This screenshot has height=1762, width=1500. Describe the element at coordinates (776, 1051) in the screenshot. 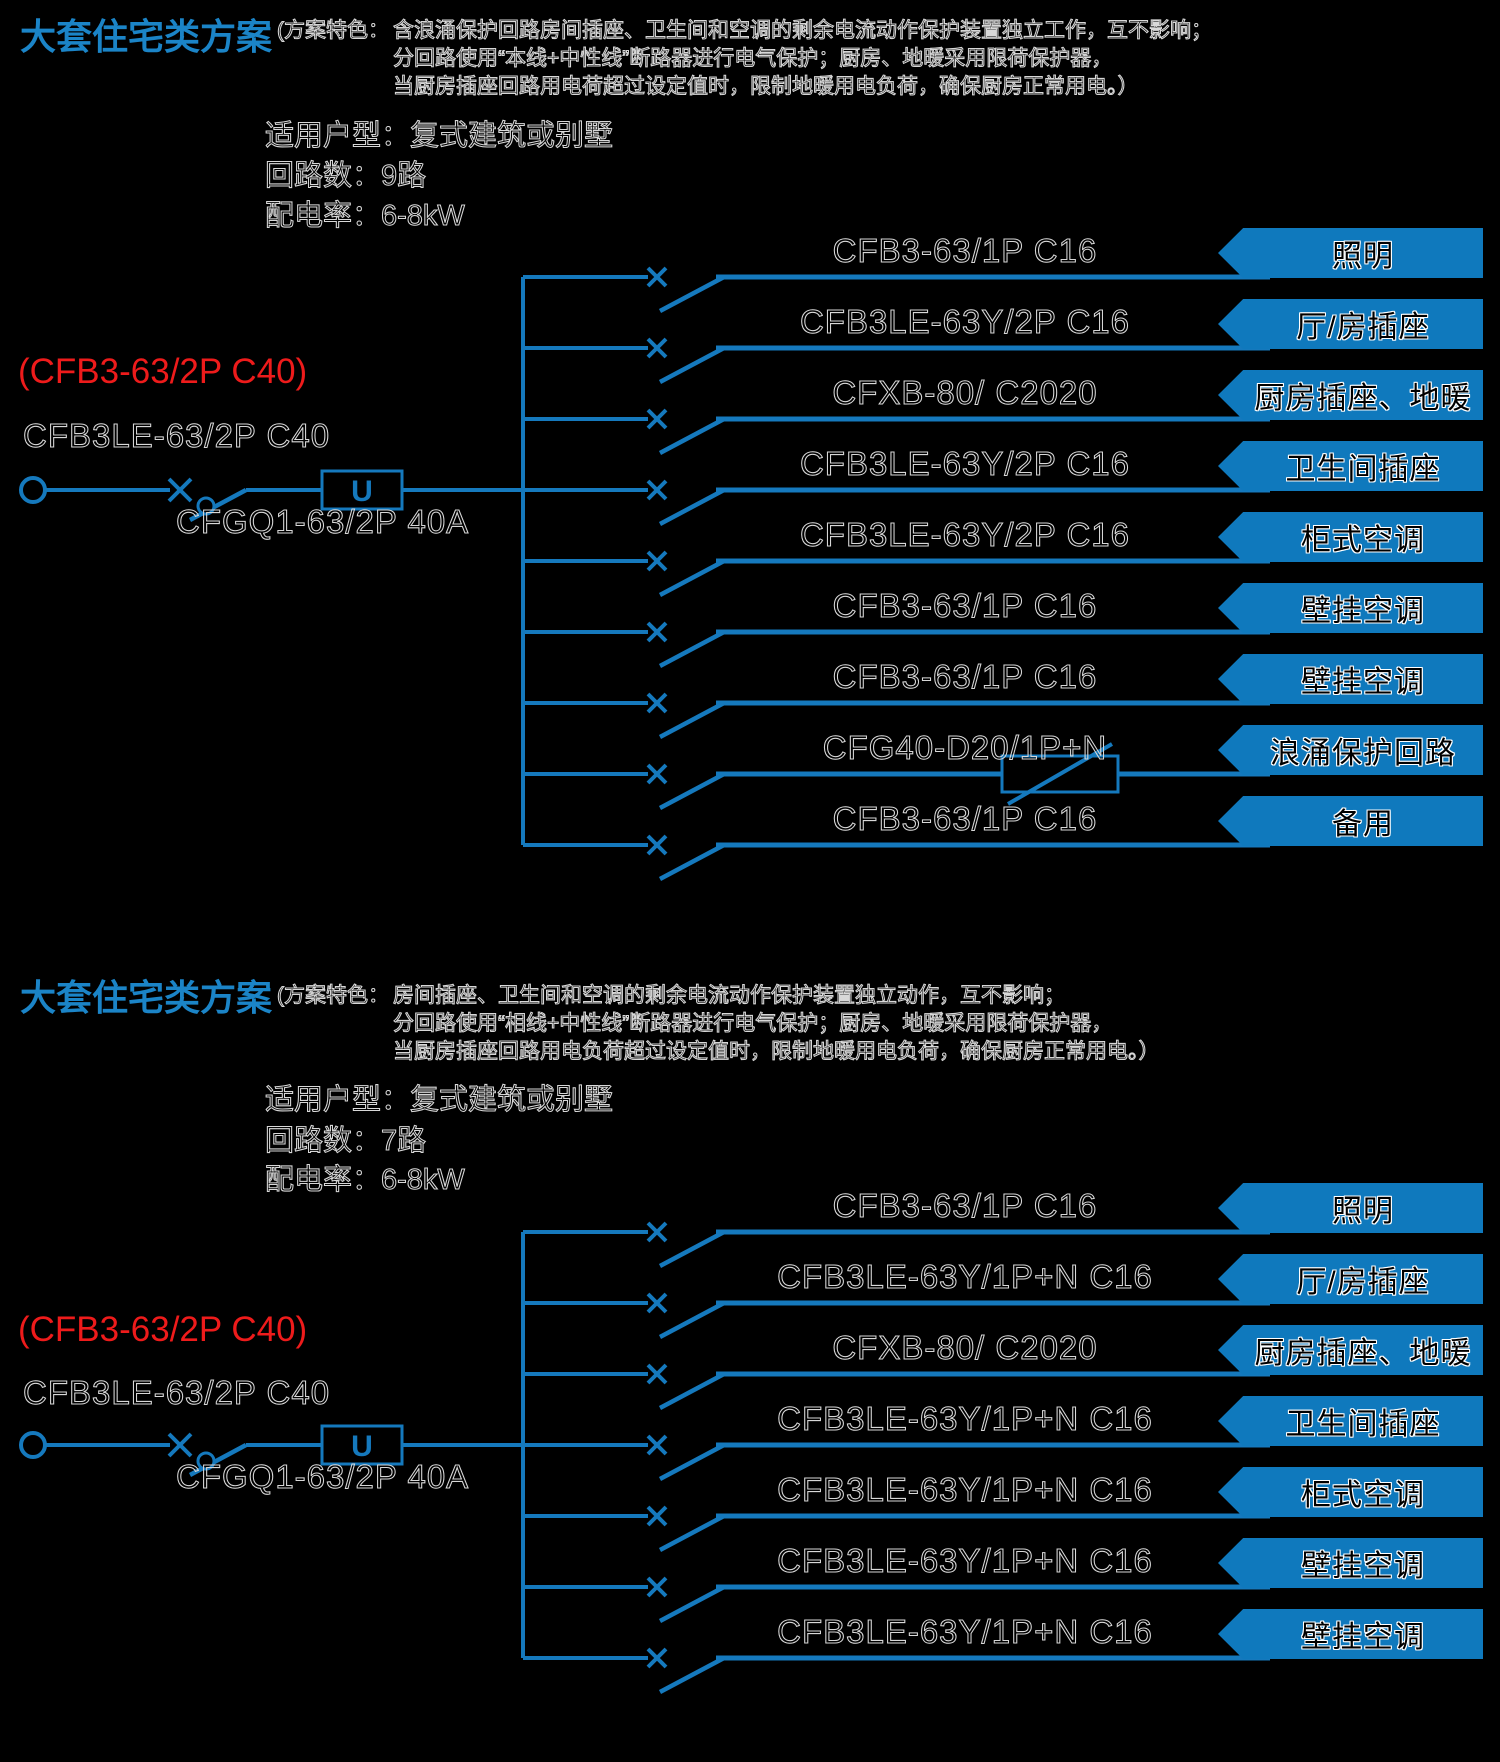

I see `feature-line: 当厨房插座回路用电负荷超过设定值时，限制地暖用电负荷，确保厨房正常用电。）` at that location.